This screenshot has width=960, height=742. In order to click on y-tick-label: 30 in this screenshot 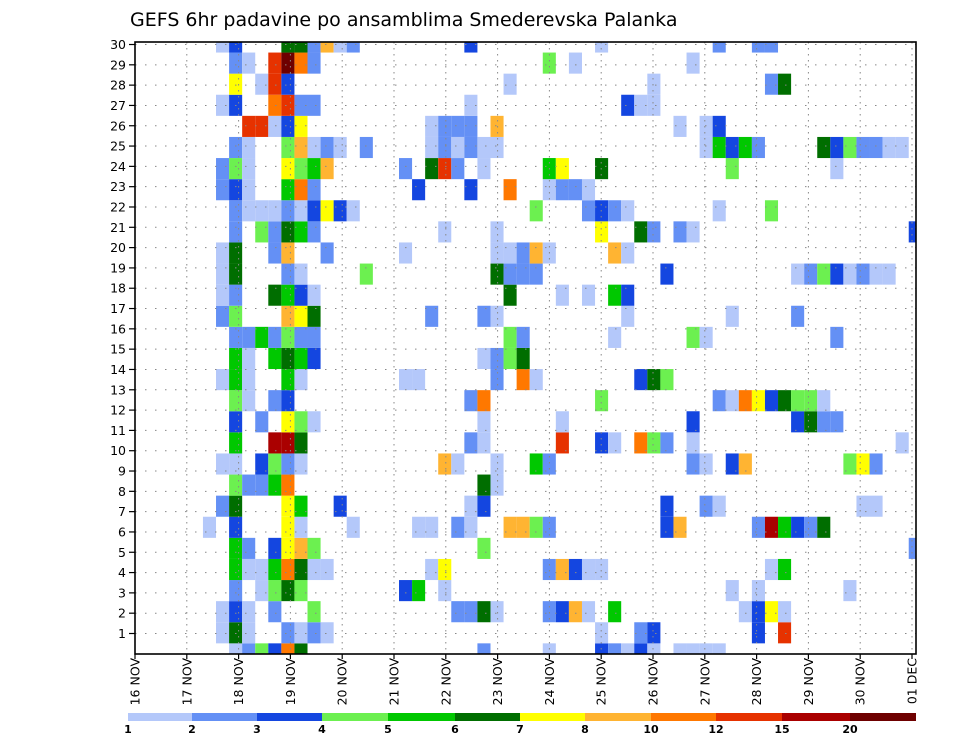, I will do `click(118, 44)`.